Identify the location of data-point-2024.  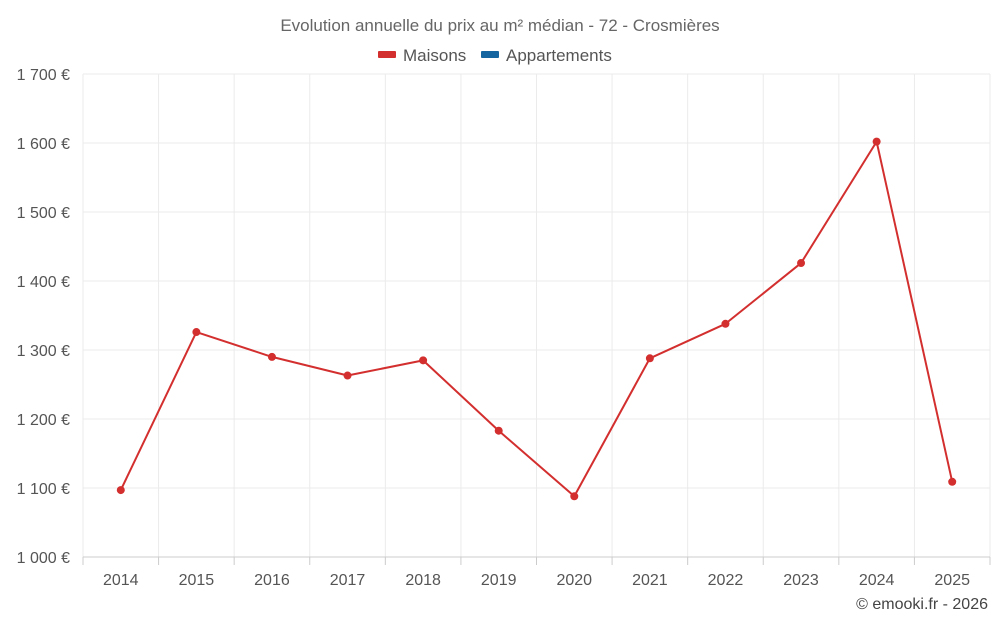
(876, 141).